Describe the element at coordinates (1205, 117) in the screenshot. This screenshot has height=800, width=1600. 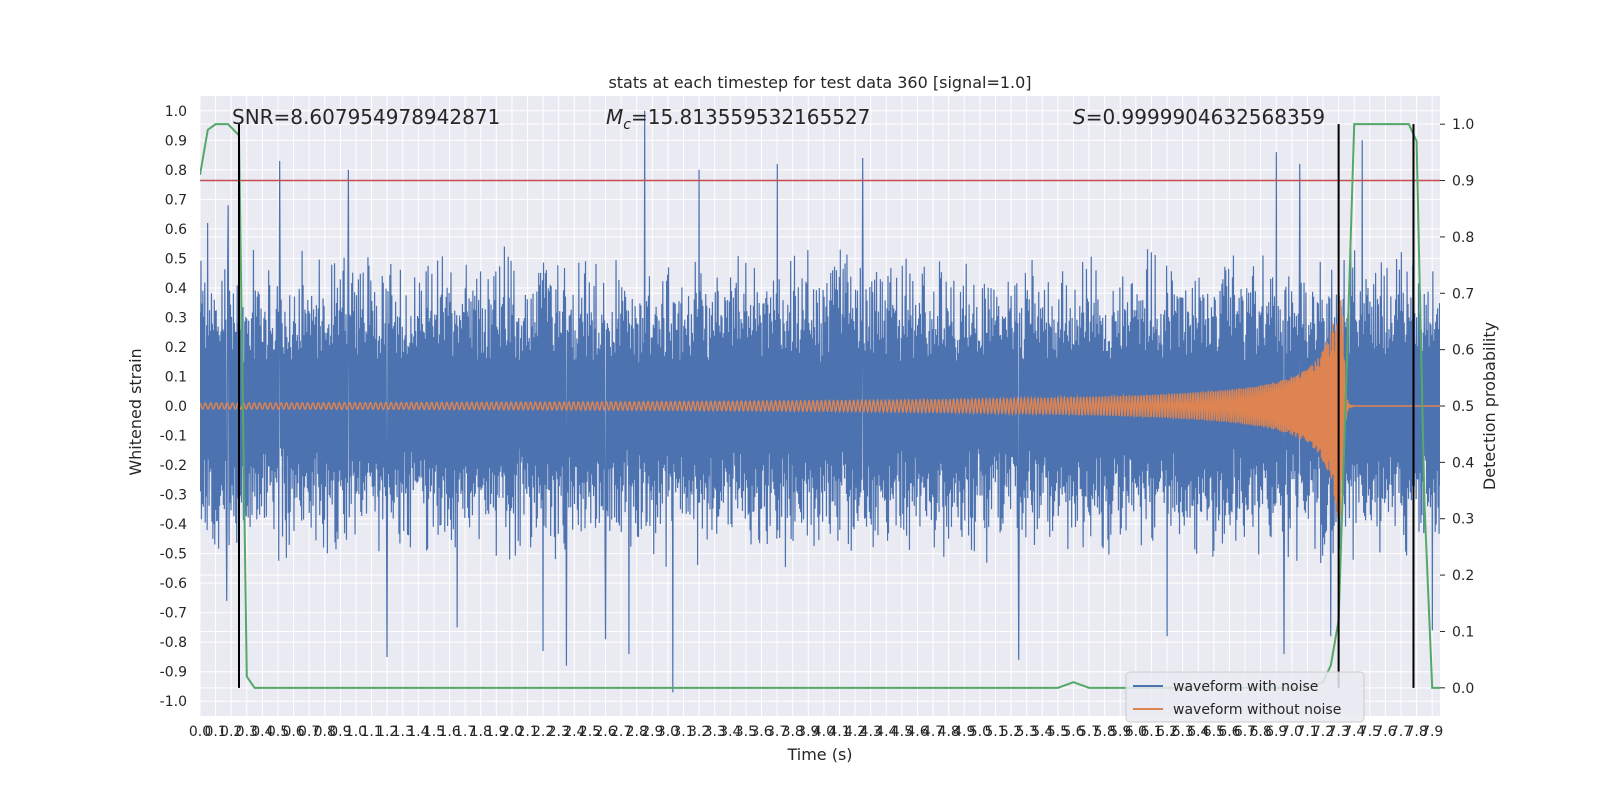
I see `score-value: =0.9999904632568359` at that location.